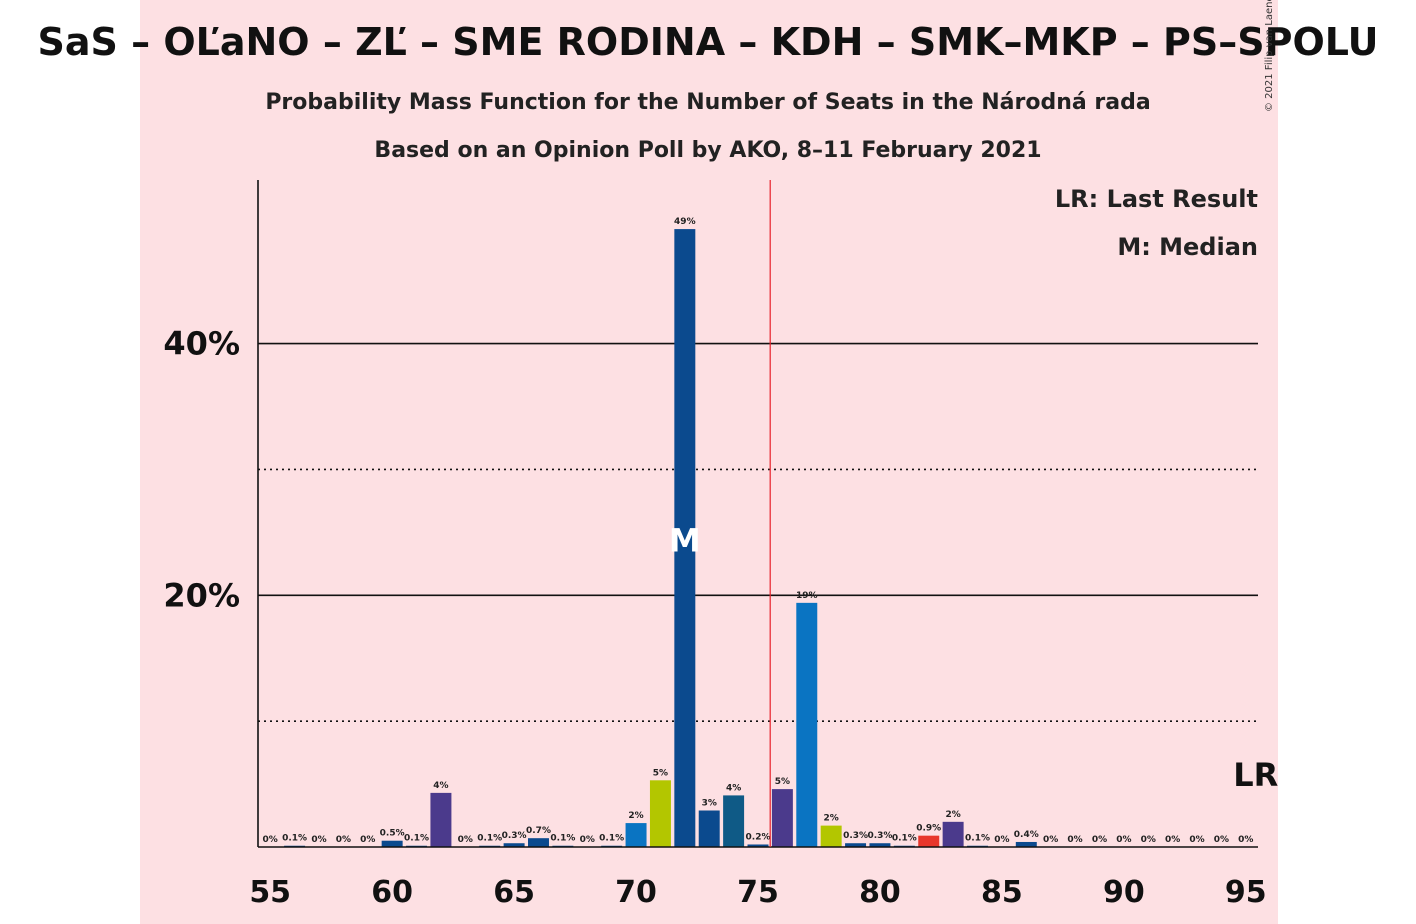 This screenshot has height=924, width=1416. I want to click on x-tick-label: 90, so click(1124, 892).